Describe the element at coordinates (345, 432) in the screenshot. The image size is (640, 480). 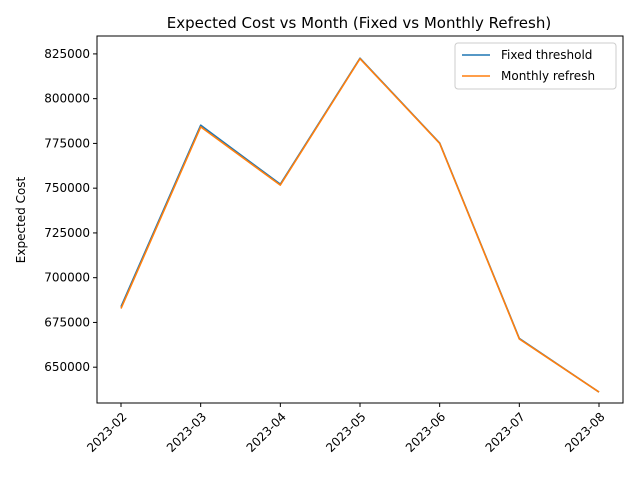
I see `x-tick-label: 2023-05` at that location.